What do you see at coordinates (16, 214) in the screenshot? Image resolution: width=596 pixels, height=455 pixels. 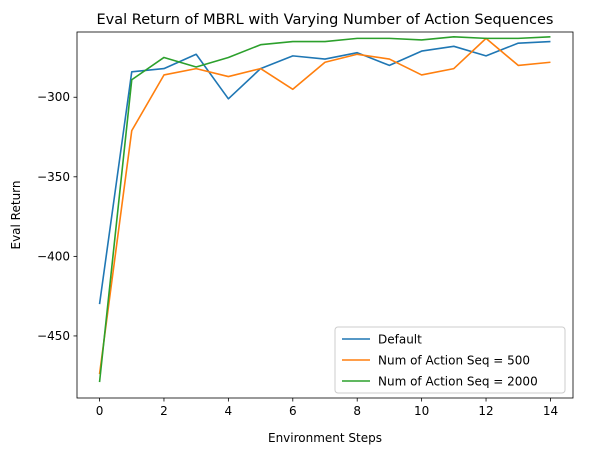 I see `y-axis-title: Eval Return` at bounding box center [16, 214].